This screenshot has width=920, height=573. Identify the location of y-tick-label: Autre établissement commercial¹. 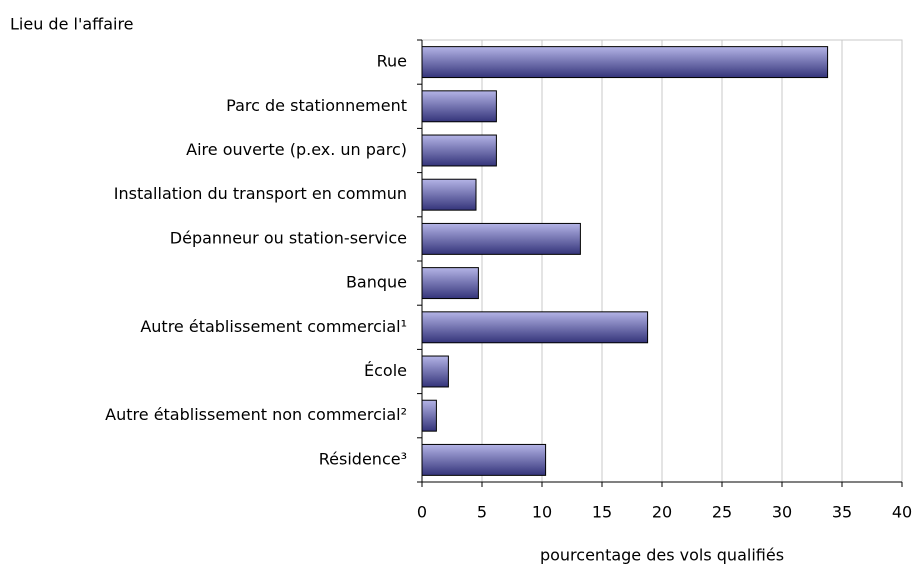
(273, 326).